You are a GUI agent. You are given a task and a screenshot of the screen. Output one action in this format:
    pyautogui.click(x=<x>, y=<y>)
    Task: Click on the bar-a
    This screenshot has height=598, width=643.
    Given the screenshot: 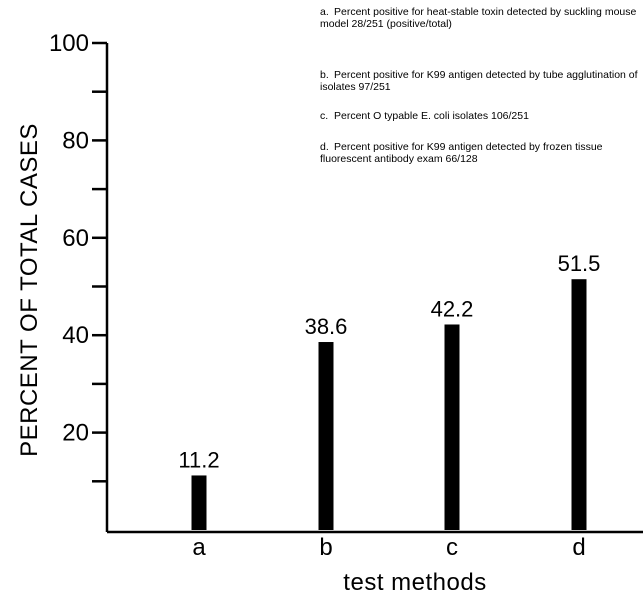 What is the action you would take?
    pyautogui.click(x=199, y=502)
    